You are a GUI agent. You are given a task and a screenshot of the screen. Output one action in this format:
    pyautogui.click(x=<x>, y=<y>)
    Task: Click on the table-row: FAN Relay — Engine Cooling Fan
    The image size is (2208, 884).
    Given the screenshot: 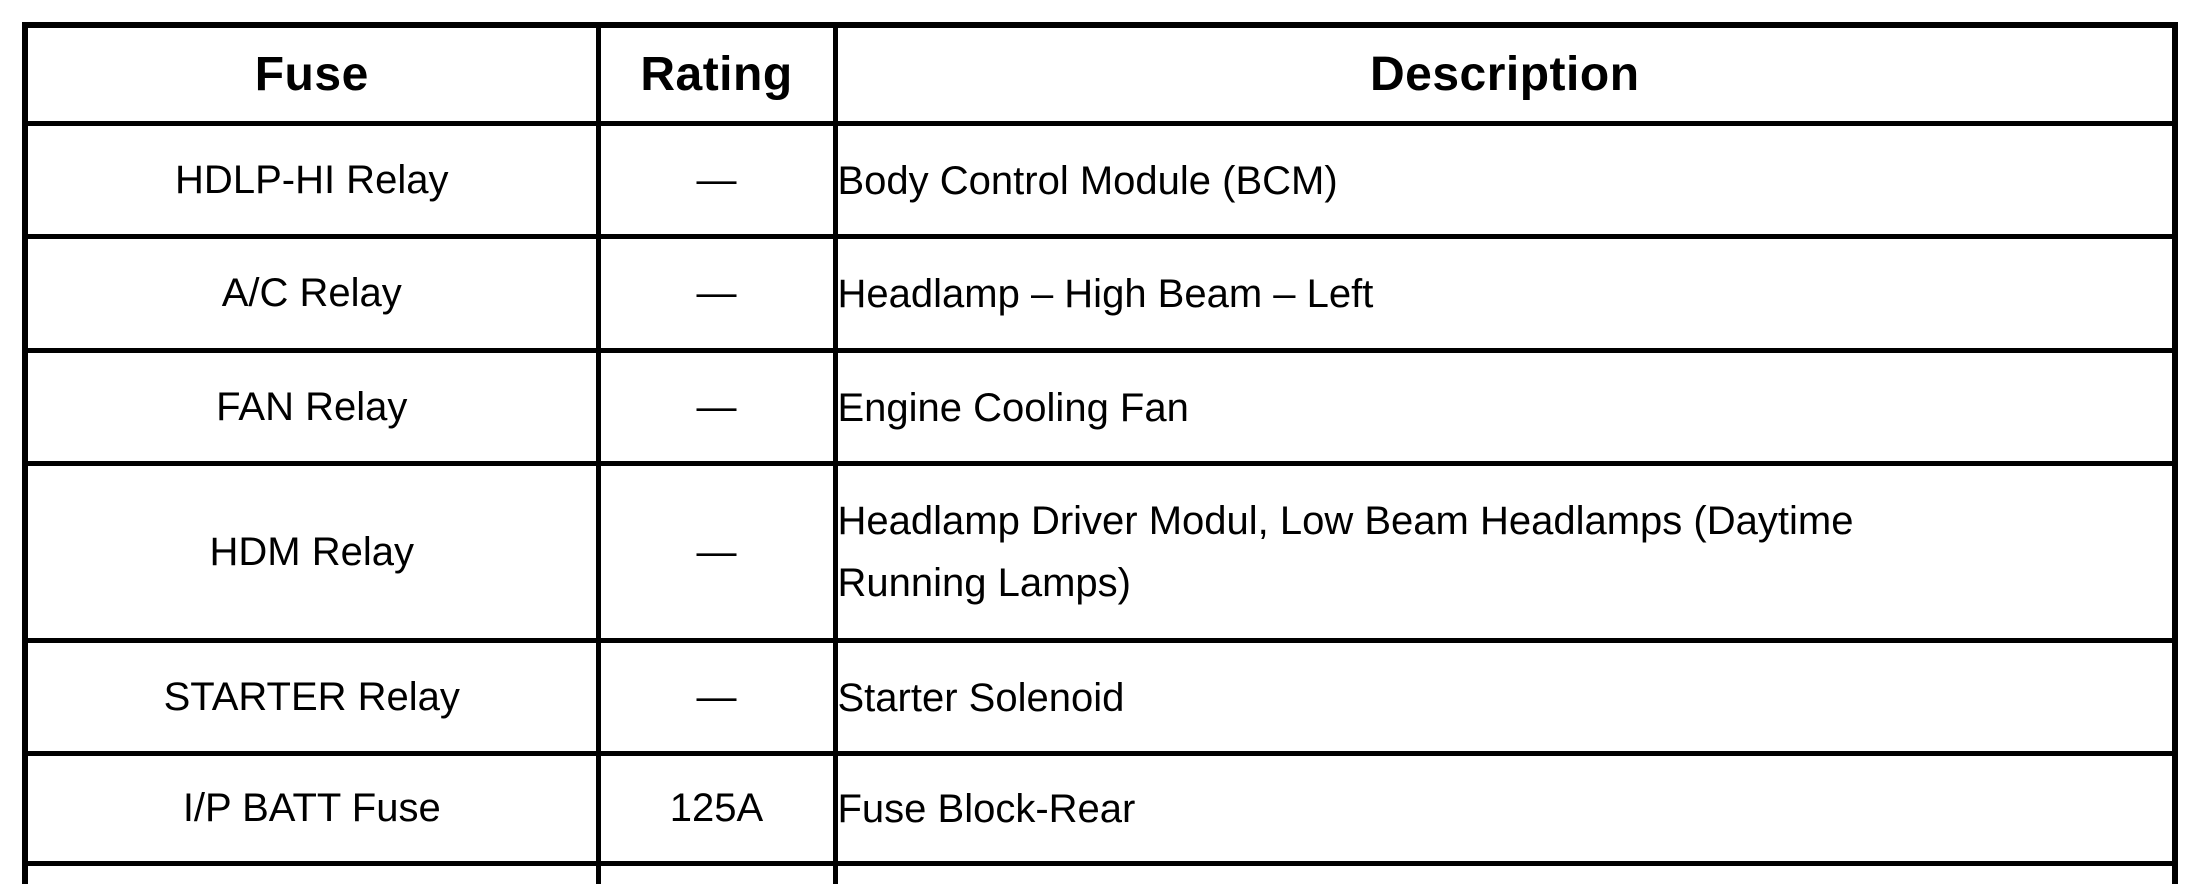 What is the action you would take?
    pyautogui.click(x=1100, y=406)
    